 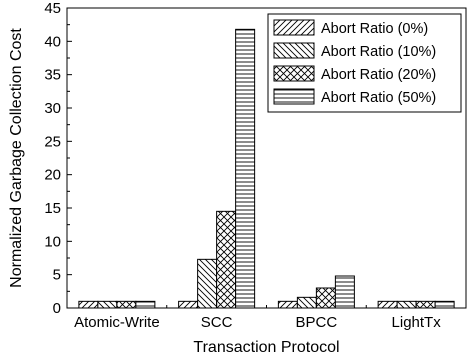 What do you see at coordinates (52, 41) in the screenshot?
I see `y-tick-label: 40` at bounding box center [52, 41].